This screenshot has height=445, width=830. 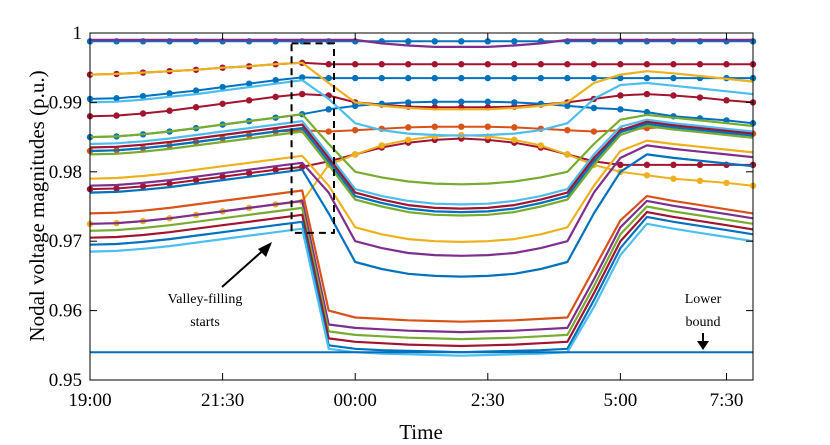 What do you see at coordinates (205, 299) in the screenshot?
I see `valley-filling-label-line1: Valley-filling` at bounding box center [205, 299].